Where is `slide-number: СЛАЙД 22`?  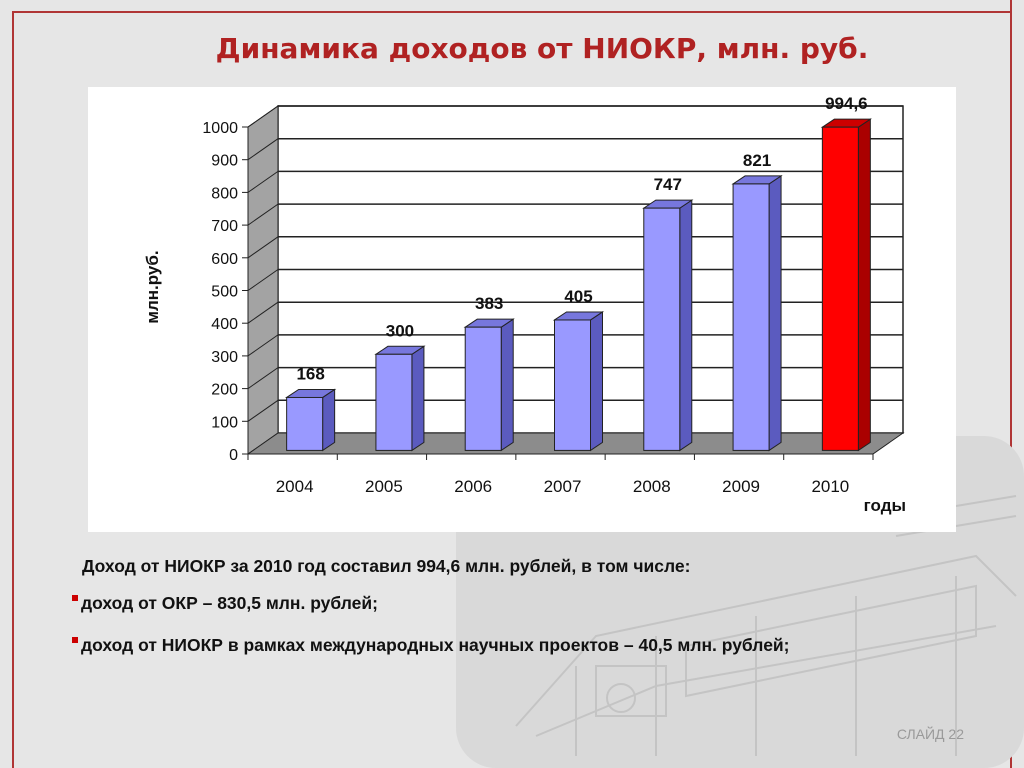
slide-number: СЛАЙД 22 is located at coordinates (930, 734).